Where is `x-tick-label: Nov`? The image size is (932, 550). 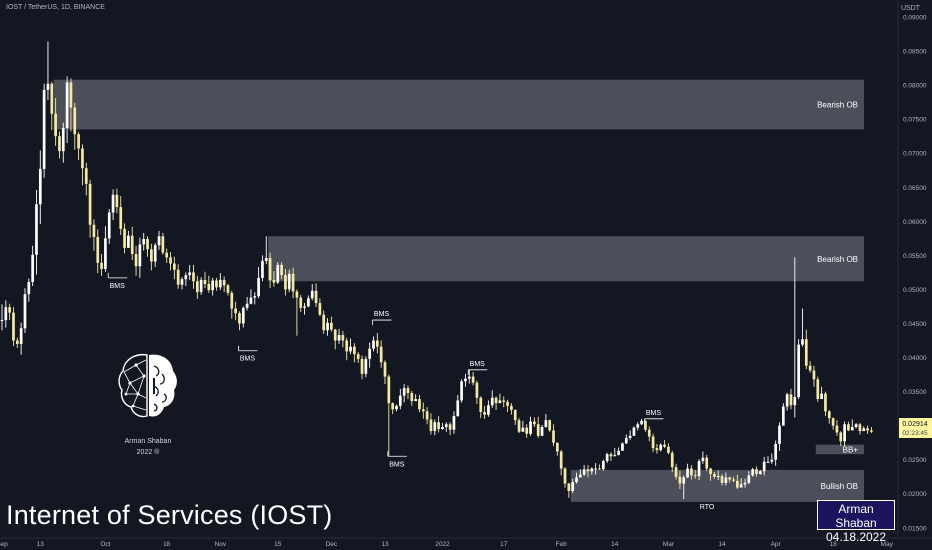
x-tick-label: Nov is located at coordinates (221, 544).